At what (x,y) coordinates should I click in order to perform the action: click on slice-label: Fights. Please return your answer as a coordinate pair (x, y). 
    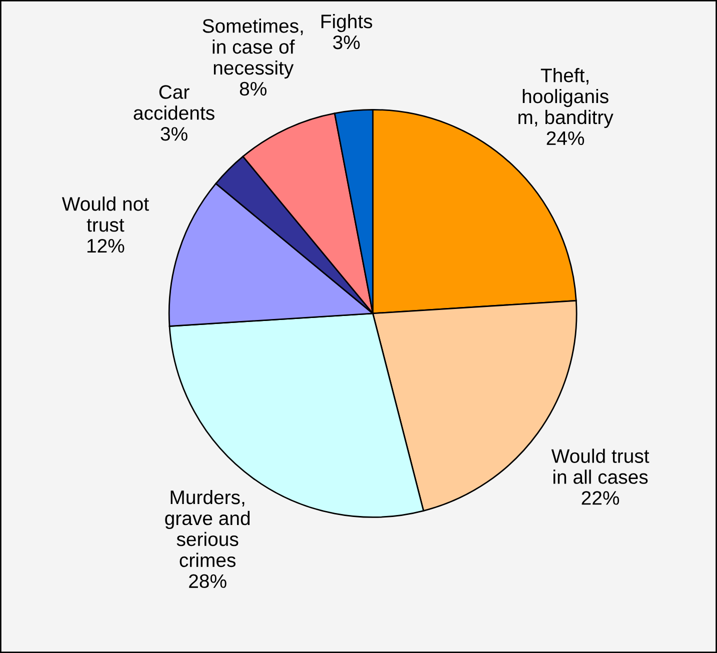
    Looking at the image, I should click on (347, 23).